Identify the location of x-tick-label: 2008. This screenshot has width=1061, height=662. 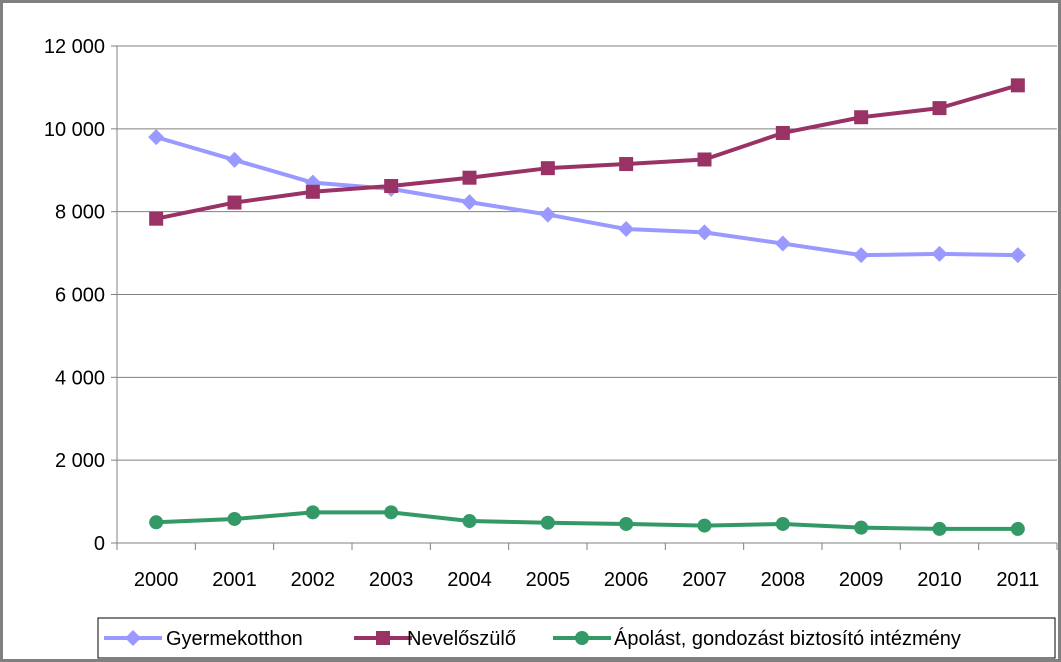
(783, 580).